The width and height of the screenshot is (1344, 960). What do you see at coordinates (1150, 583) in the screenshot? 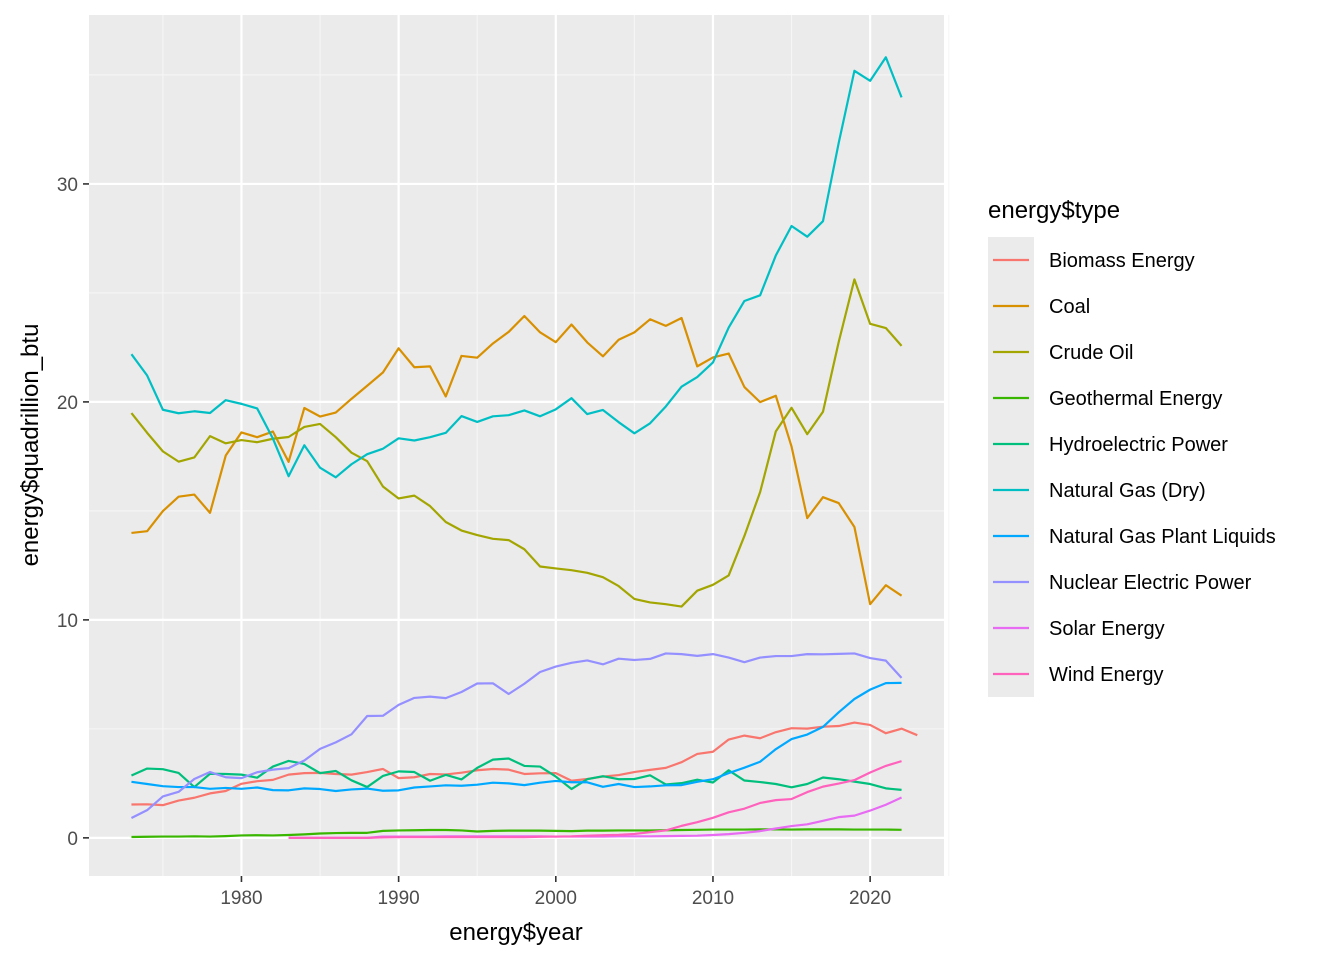
I see `legend-label-nuclear-electric-power: Nuclear Electric Power` at bounding box center [1150, 583].